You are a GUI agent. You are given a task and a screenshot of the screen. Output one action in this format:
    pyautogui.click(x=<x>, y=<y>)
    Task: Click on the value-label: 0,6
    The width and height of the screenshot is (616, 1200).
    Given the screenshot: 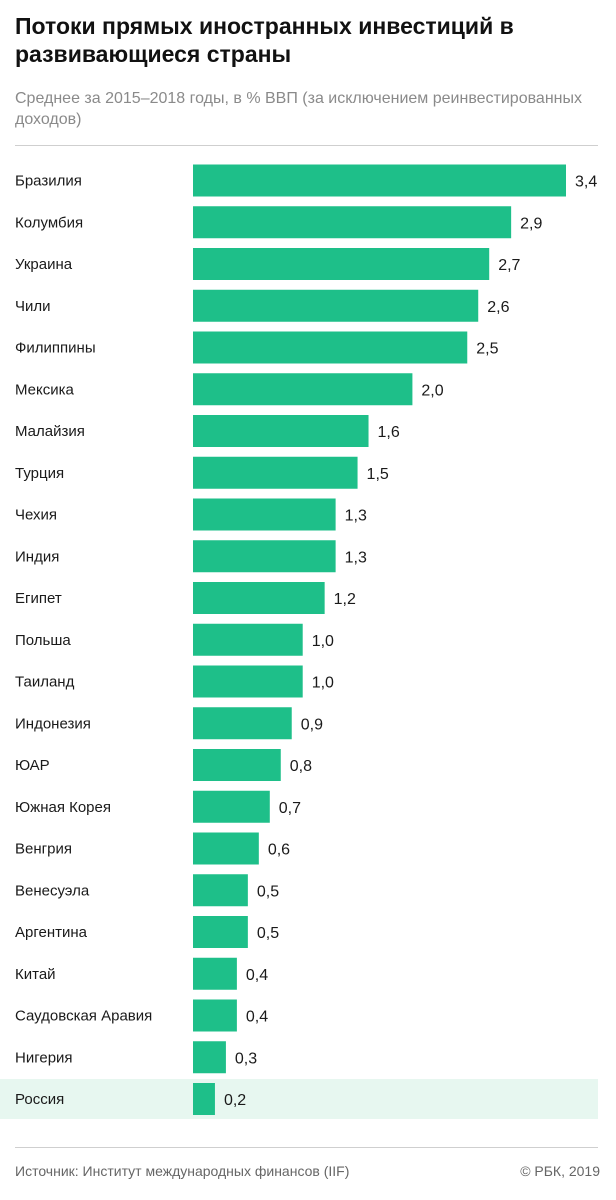 What is the action you would take?
    pyautogui.click(x=279, y=850)
    